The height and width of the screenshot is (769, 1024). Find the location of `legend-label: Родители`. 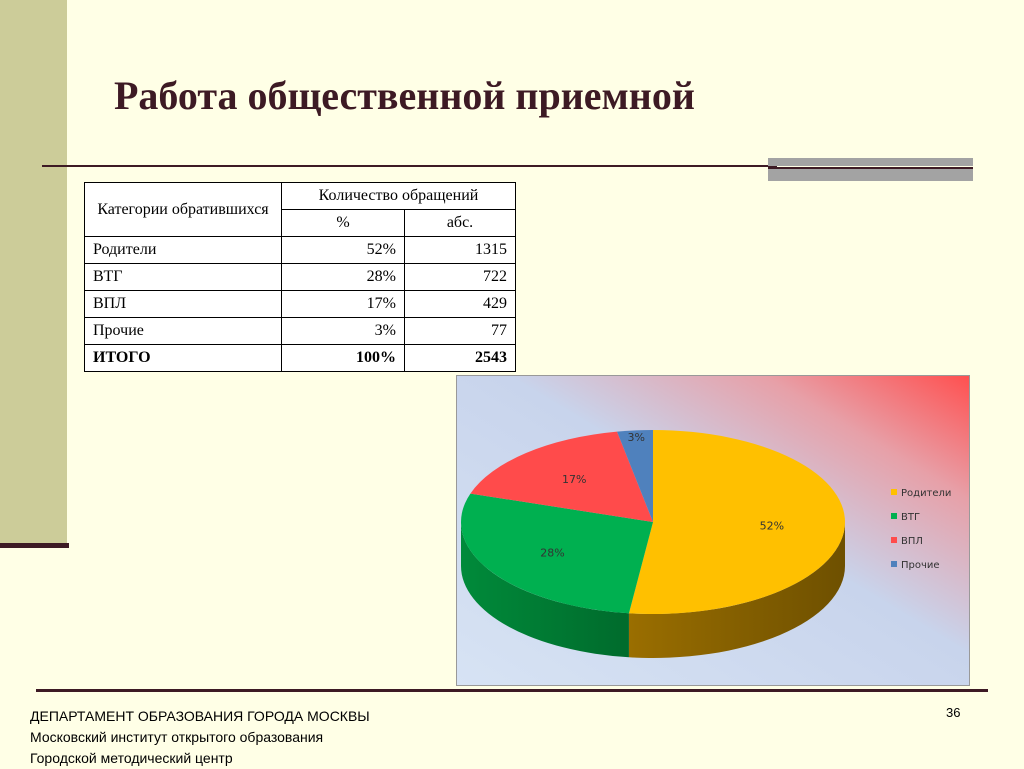

legend-label: Родители is located at coordinates (926, 493).